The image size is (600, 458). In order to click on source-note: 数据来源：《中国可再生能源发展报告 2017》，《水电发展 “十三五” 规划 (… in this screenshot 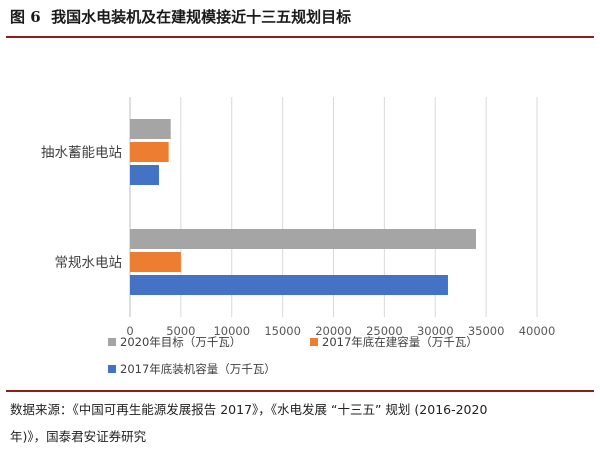, I will do `click(300, 423)`.